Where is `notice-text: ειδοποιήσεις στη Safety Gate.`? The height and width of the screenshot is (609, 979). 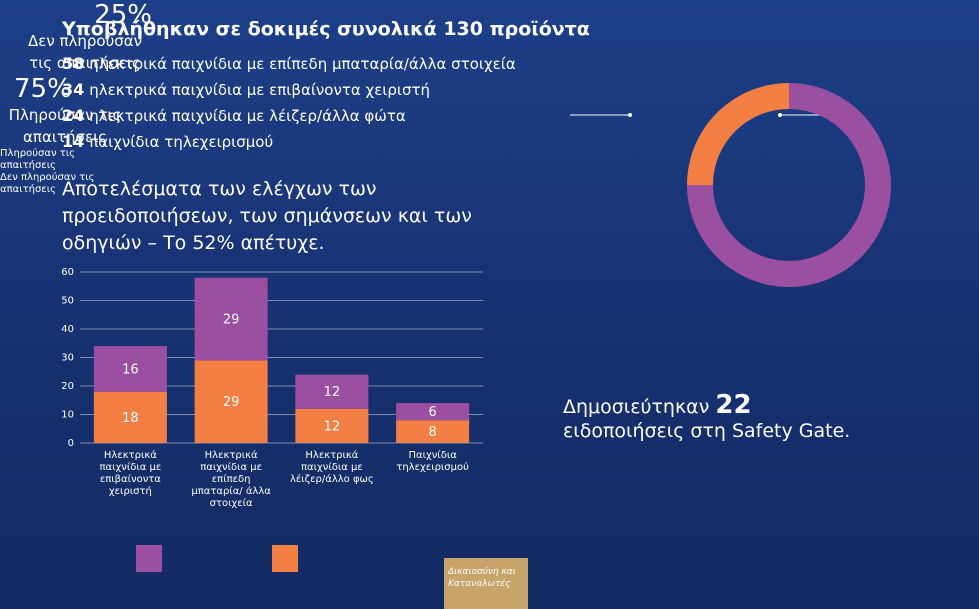 notice-text: ειδοποιήσεις στη Safety Gate. is located at coordinates (707, 431).